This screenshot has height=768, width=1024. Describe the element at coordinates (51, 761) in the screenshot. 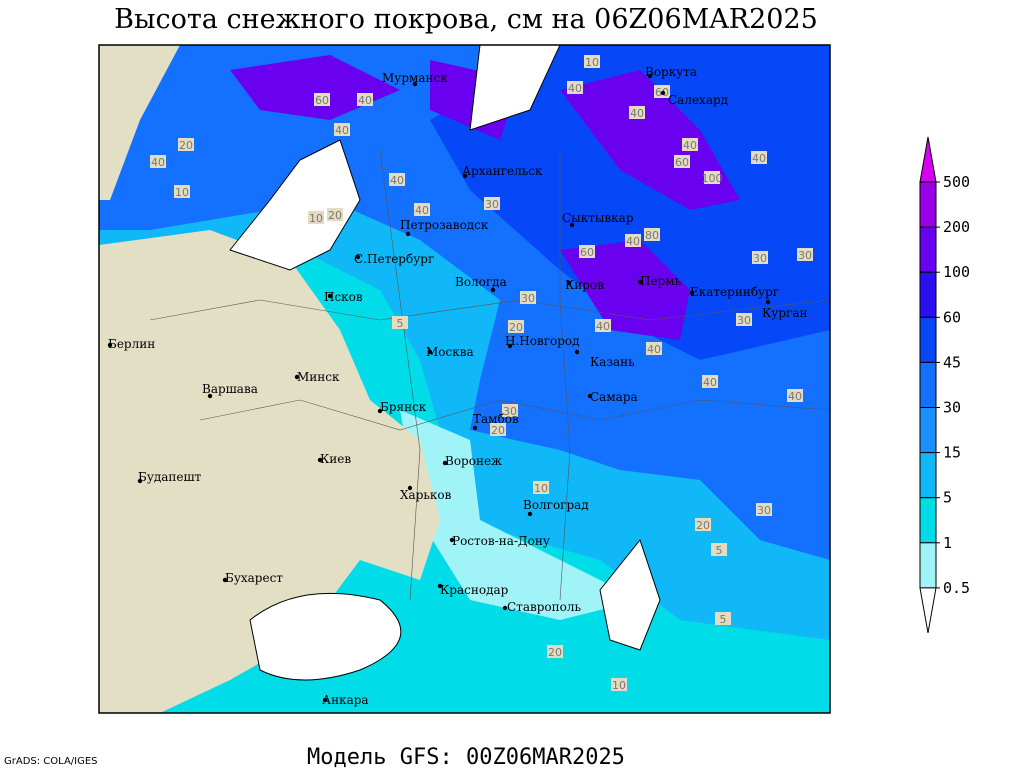

I see `credit: GrADS: COLA/IGES` at that location.